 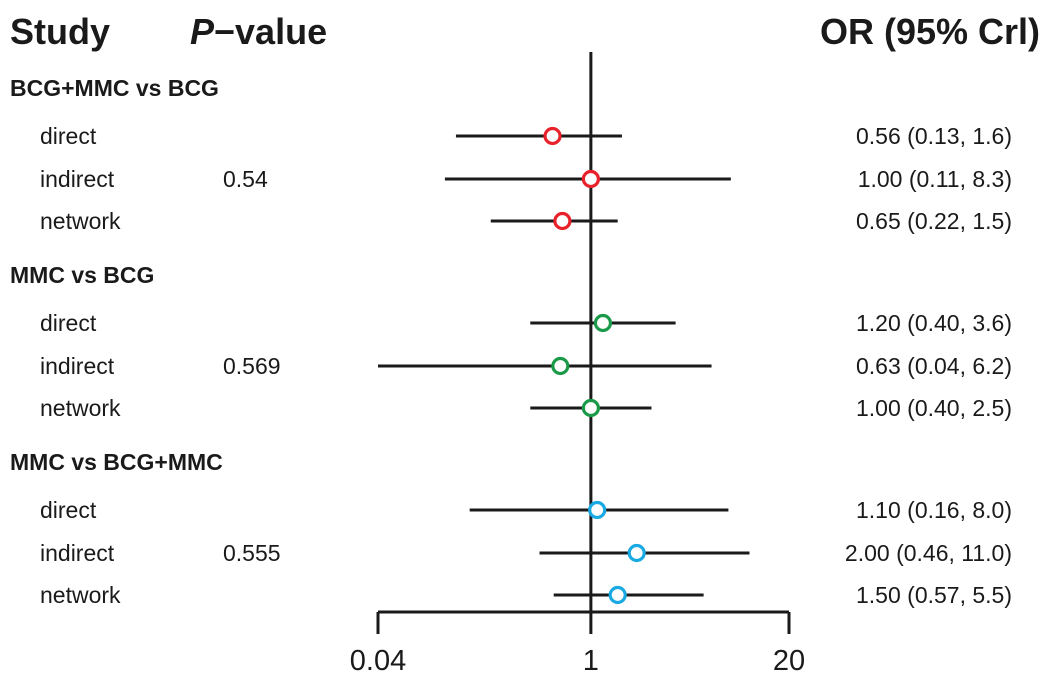 I want to click on forest-row: network 0.65 (0.22, 1.5), so click(x=526, y=221).